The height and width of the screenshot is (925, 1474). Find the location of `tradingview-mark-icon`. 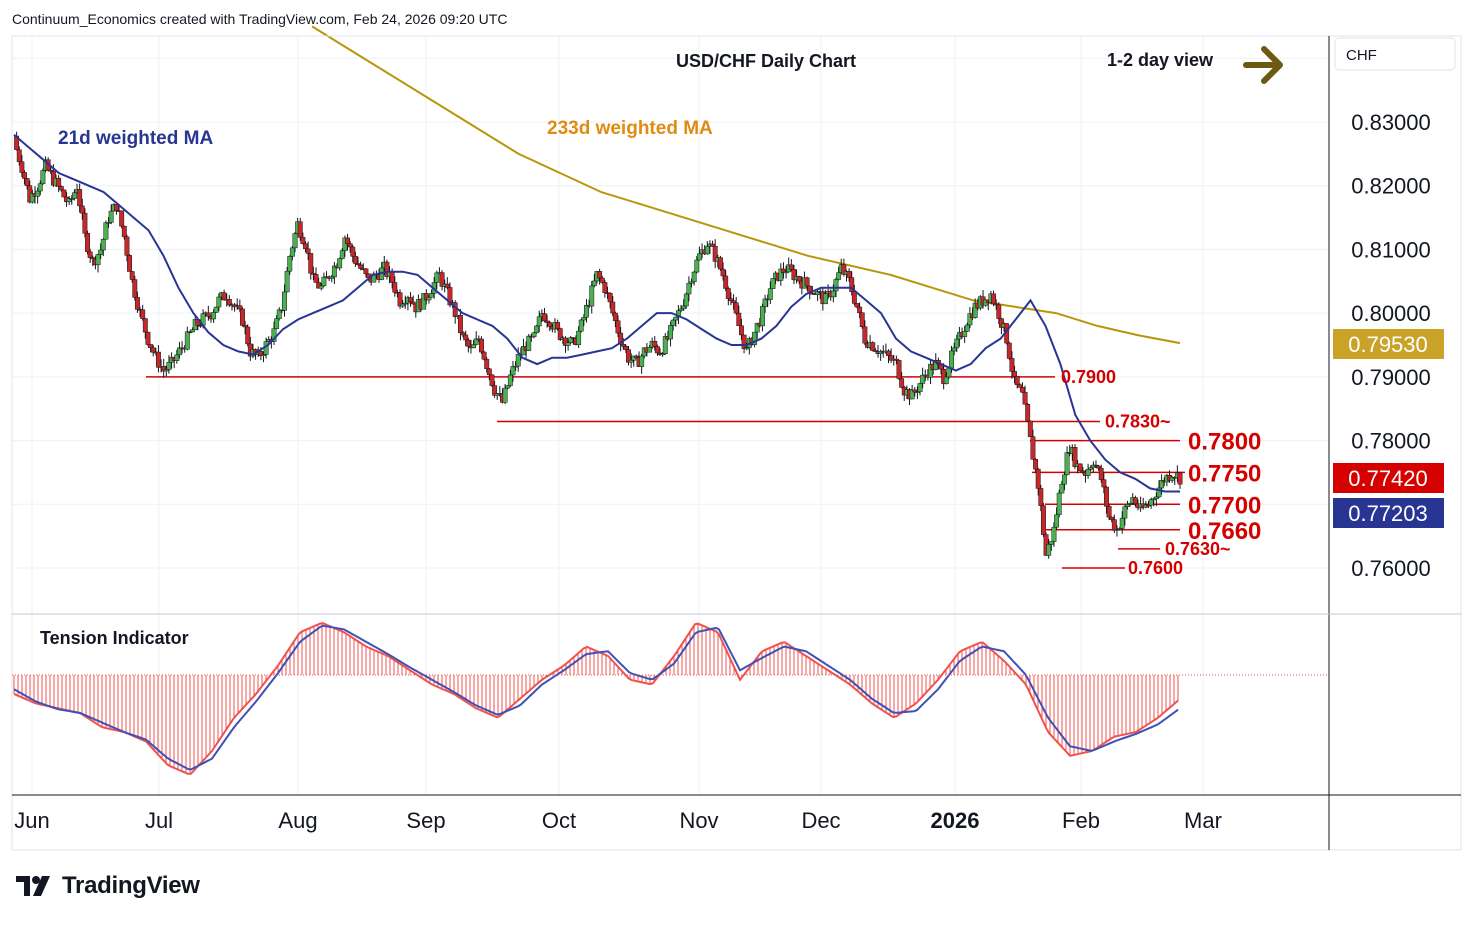

tradingview-mark-icon is located at coordinates (33, 886).